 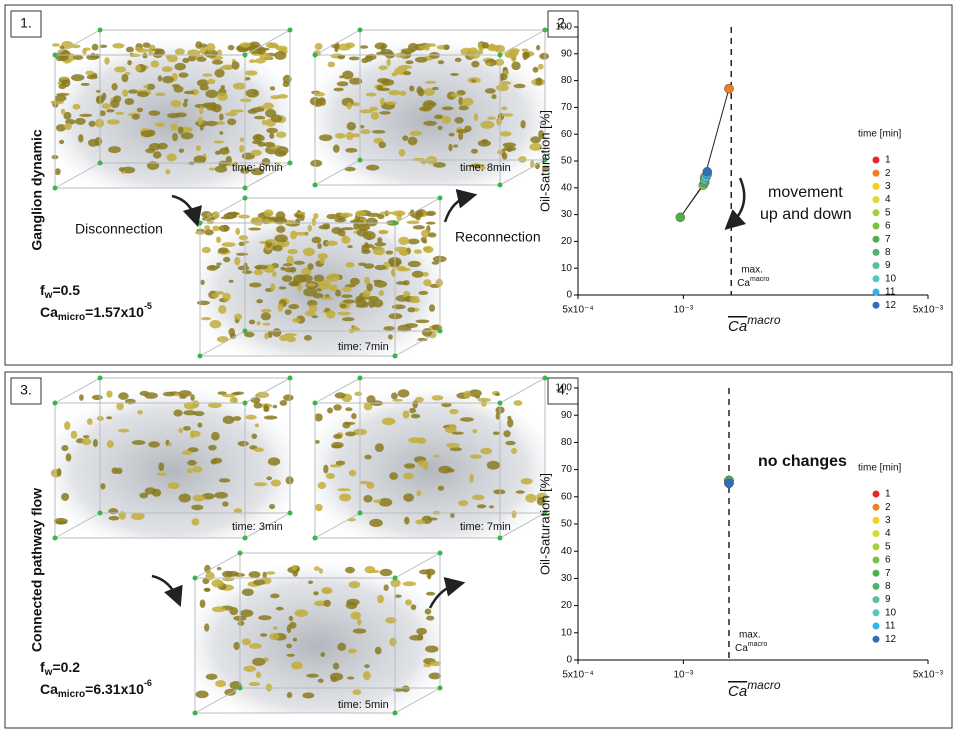 I want to click on x-axis-label-sup: macro, so click(x=764, y=320).